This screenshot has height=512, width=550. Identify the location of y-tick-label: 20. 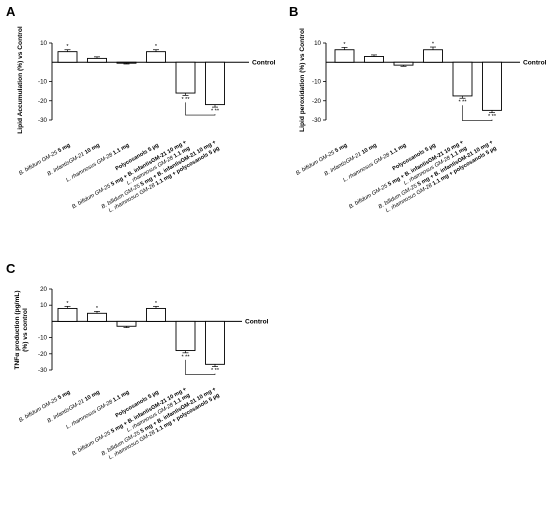
(43, 289).